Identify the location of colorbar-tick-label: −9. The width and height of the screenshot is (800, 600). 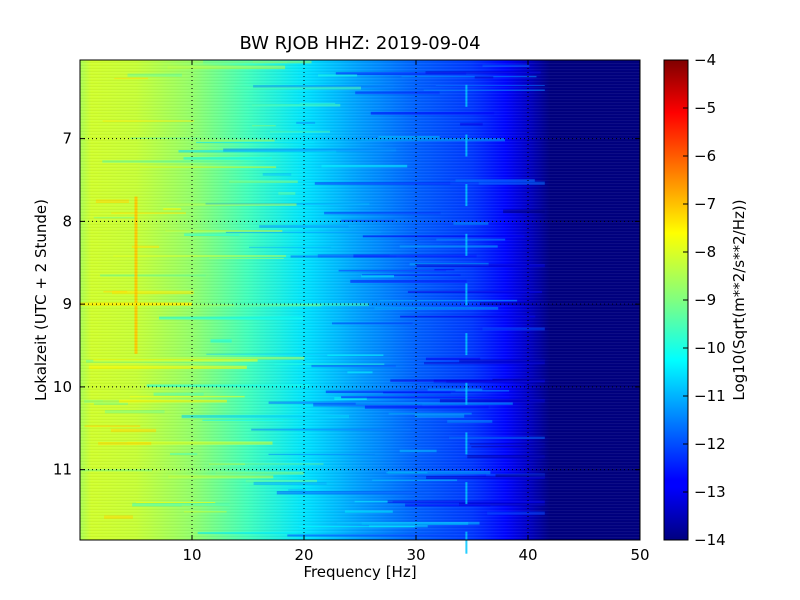
(705, 300).